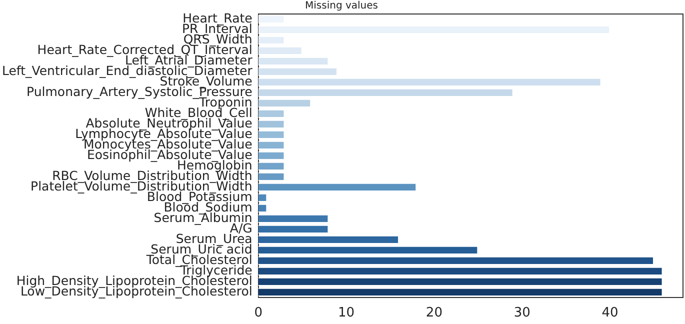  Describe the element at coordinates (341, 6) in the screenshot. I see `chart-title: Missing values` at that location.